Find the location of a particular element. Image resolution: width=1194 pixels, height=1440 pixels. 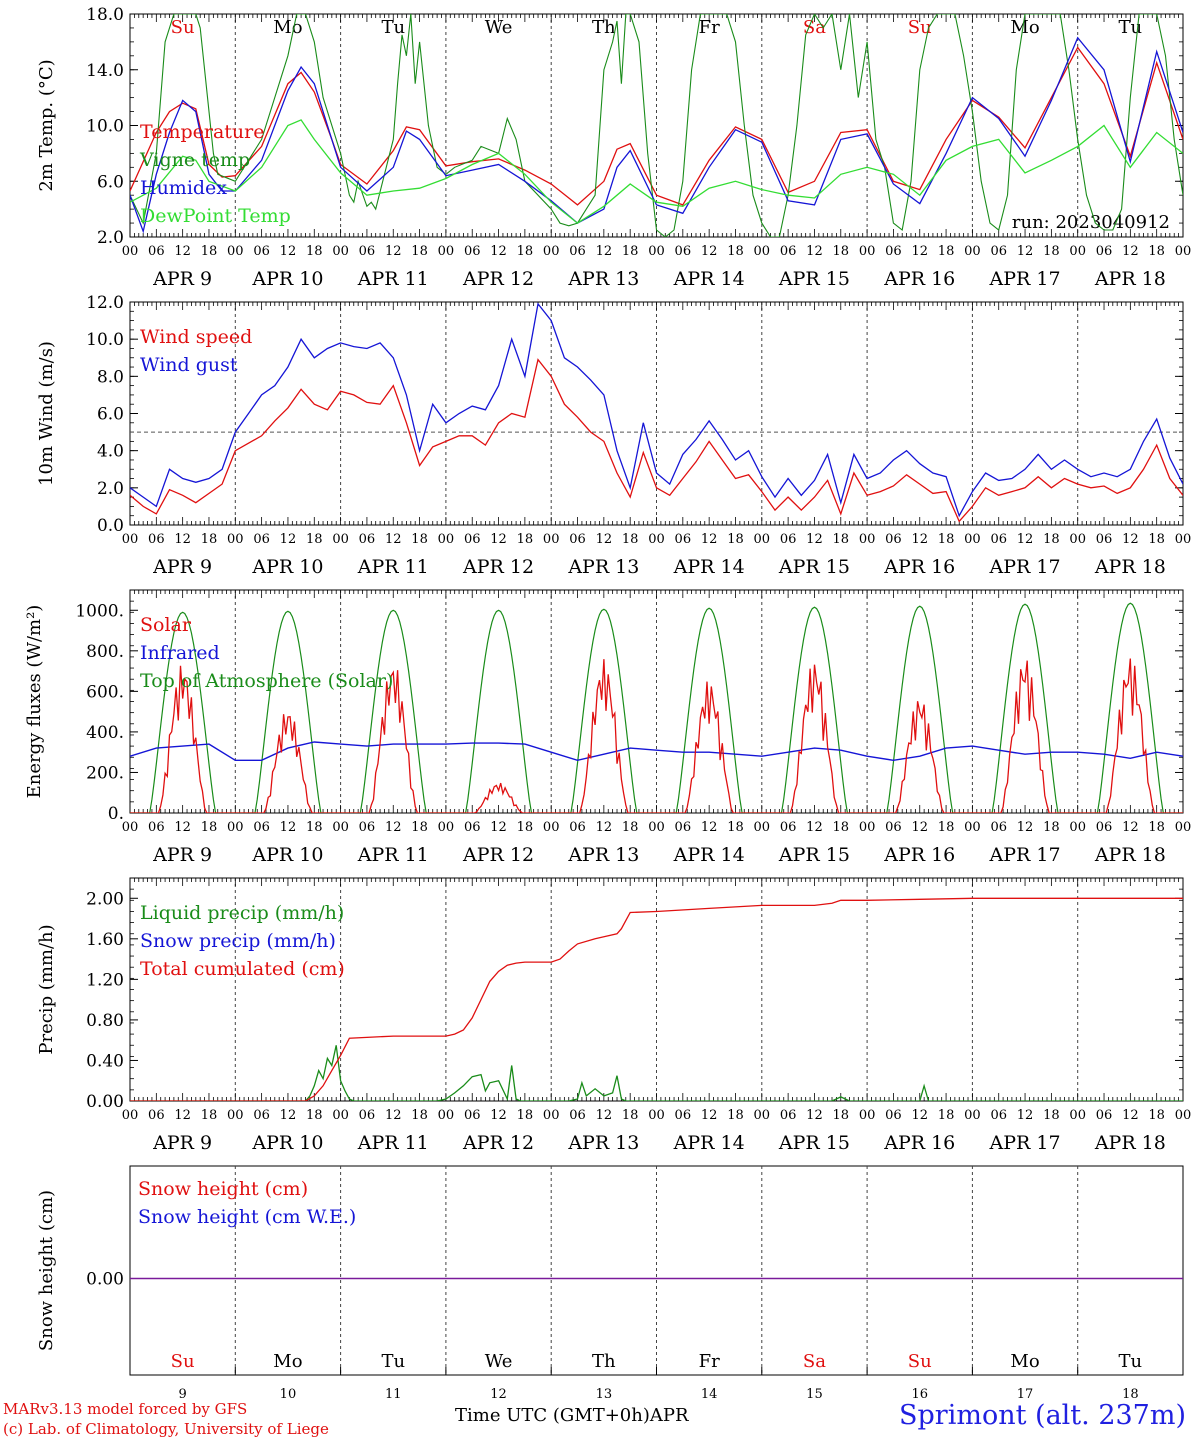

x-axis-month: APR is located at coordinates (669, 1415).